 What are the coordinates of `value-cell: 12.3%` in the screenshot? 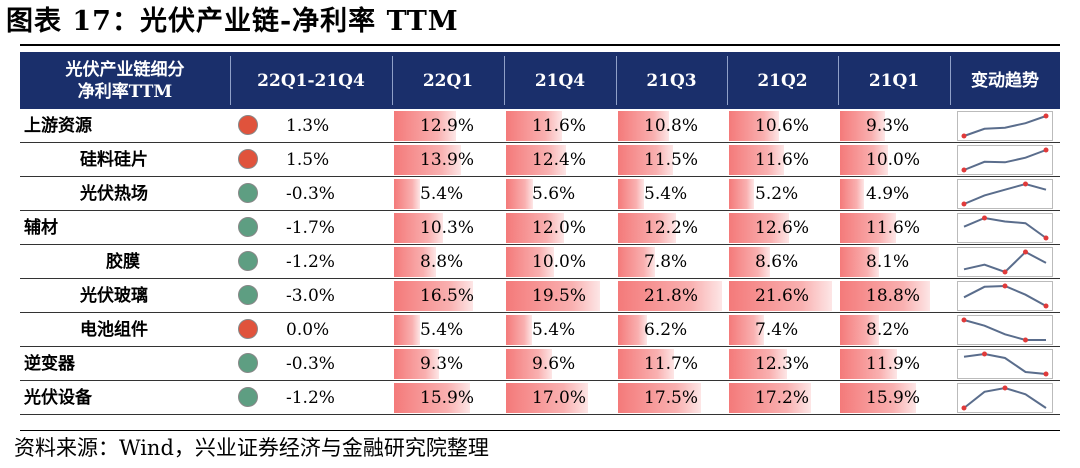 It's located at (782, 364).